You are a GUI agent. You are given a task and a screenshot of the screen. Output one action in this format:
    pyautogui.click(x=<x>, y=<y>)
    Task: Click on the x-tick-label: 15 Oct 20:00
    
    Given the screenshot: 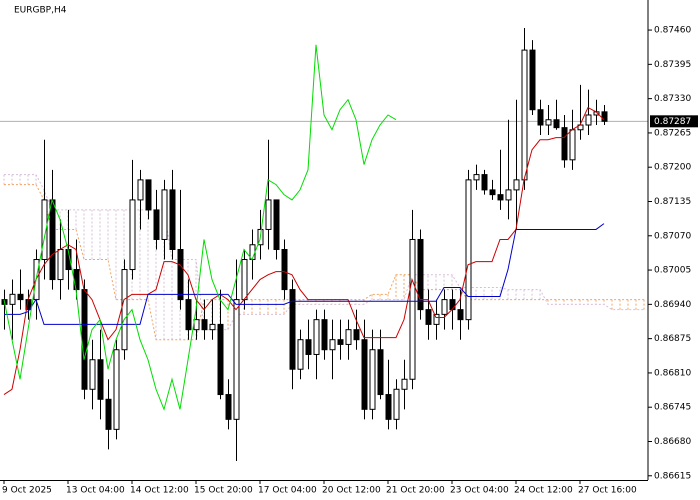 What is the action you would take?
    pyautogui.click(x=223, y=491)
    